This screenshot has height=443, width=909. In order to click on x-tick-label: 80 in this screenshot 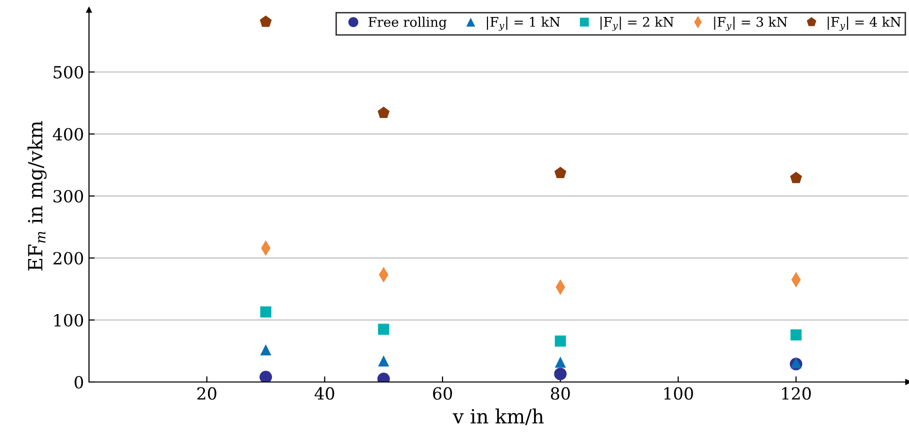, I will do `click(560, 393)`.